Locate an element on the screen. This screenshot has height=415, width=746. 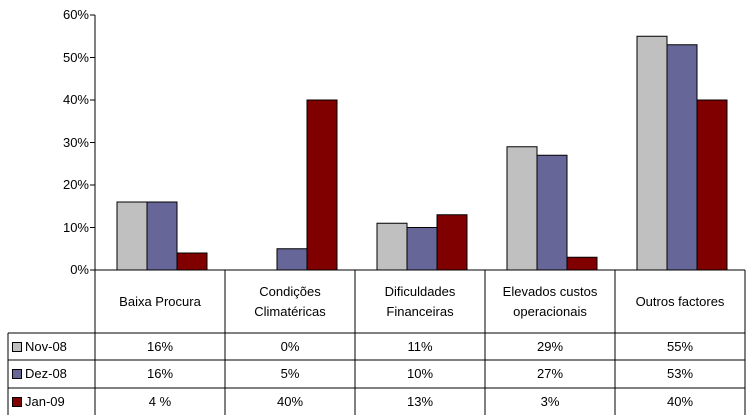
y-tick-label: 20% is located at coordinates (75, 184).